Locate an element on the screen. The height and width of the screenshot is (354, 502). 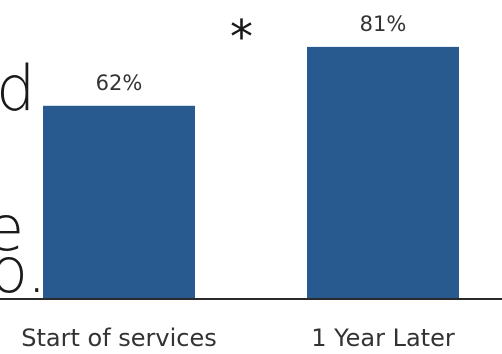
cutoff-text-period: o. is located at coordinates (23, 270).